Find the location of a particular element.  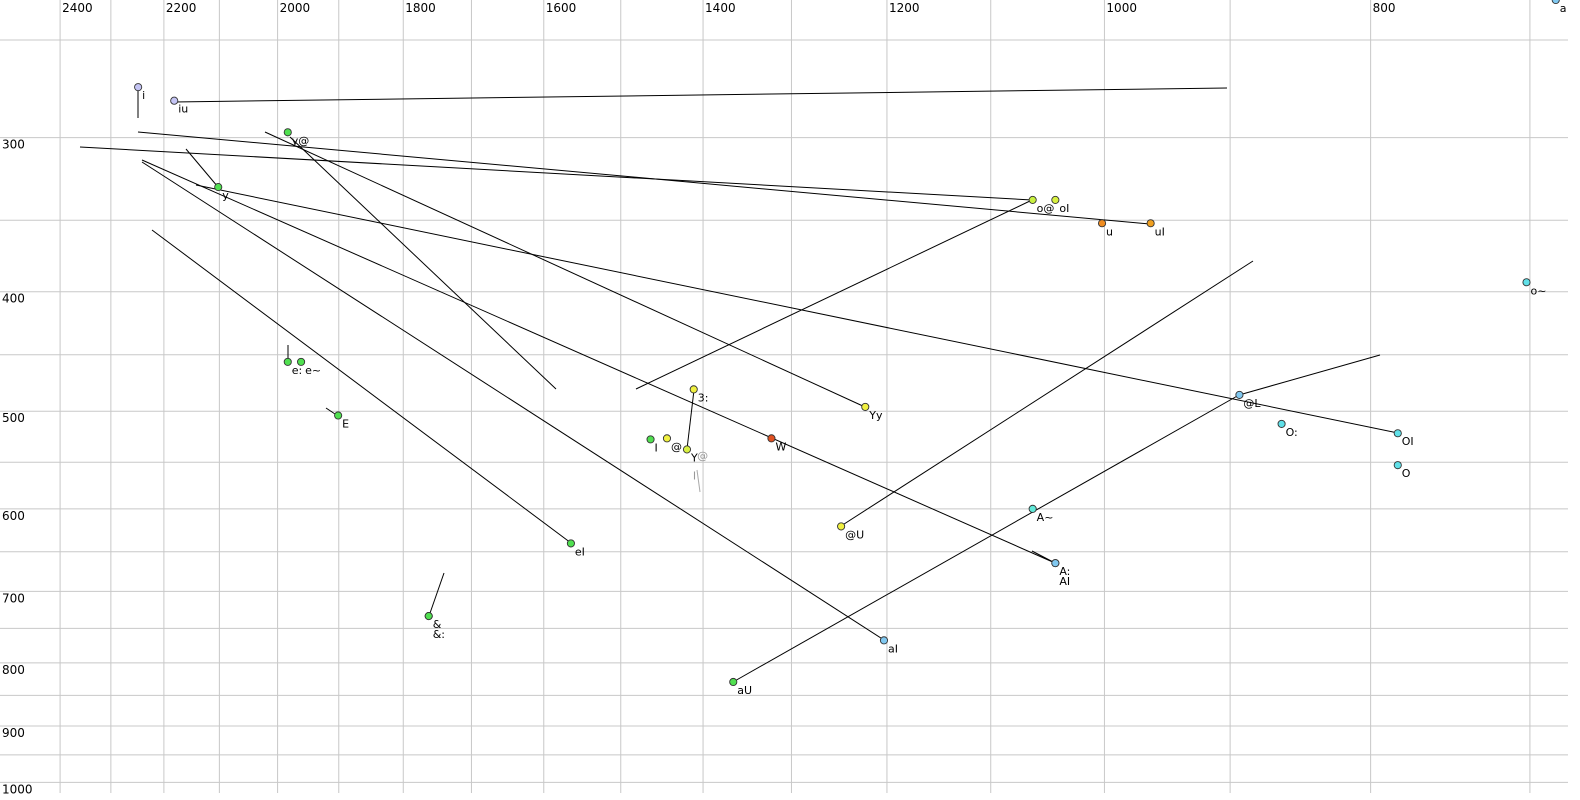

point-label: E is located at coordinates (345, 423).